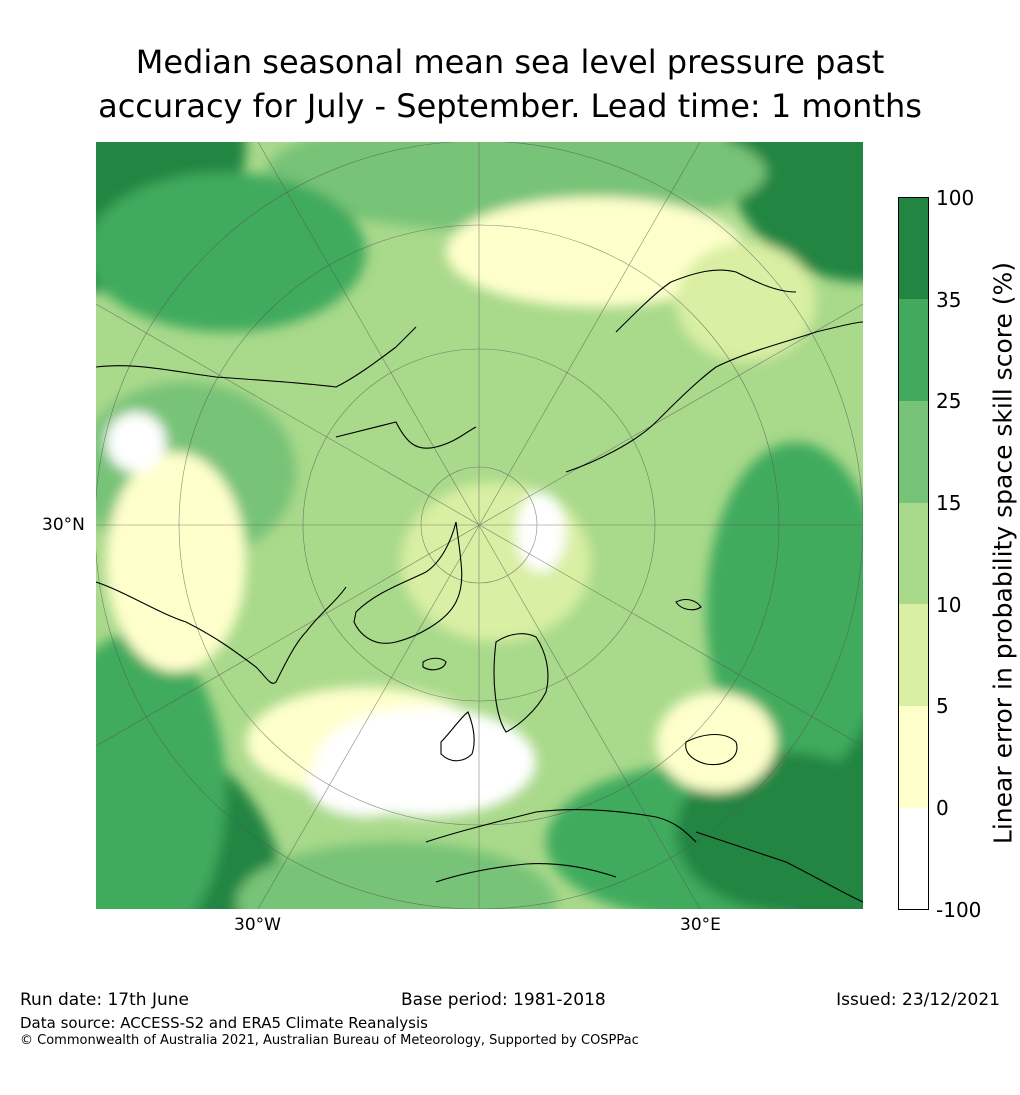 The width and height of the screenshot is (1020, 1095). I want to click on colorbar-frame, so click(913, 553).